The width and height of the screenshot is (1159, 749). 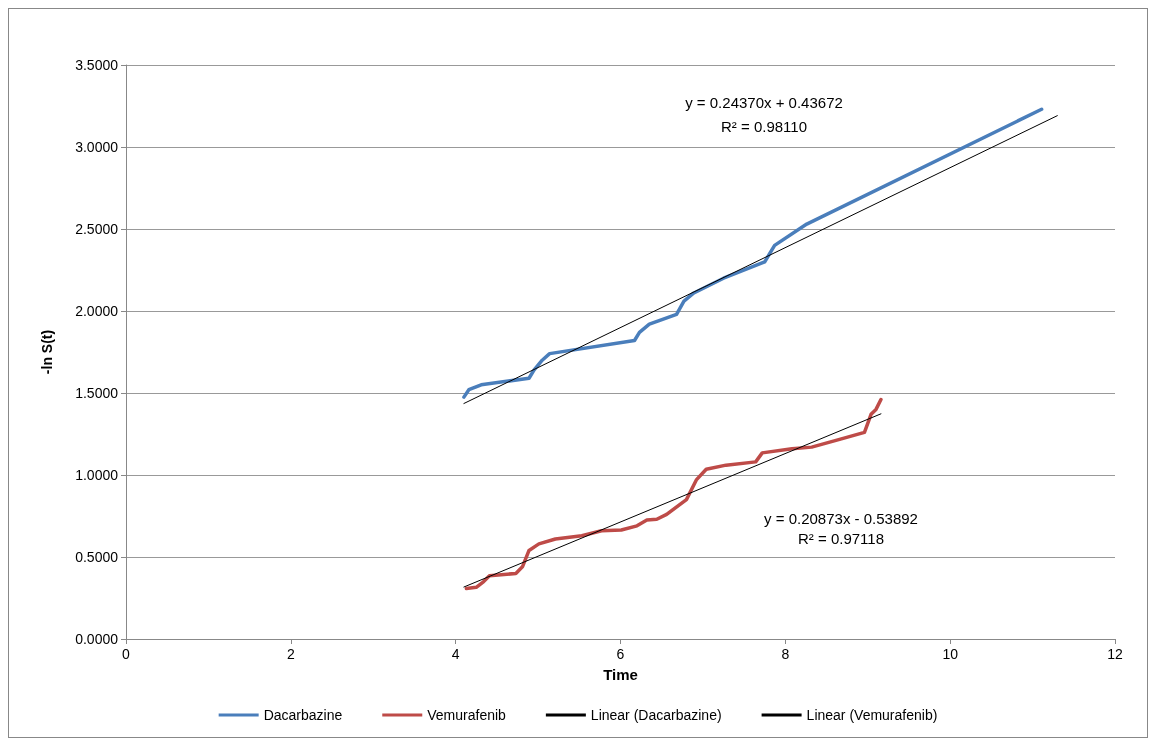 What do you see at coordinates (97, 311) in the screenshot?
I see `y-tick-label: 2.0000` at bounding box center [97, 311].